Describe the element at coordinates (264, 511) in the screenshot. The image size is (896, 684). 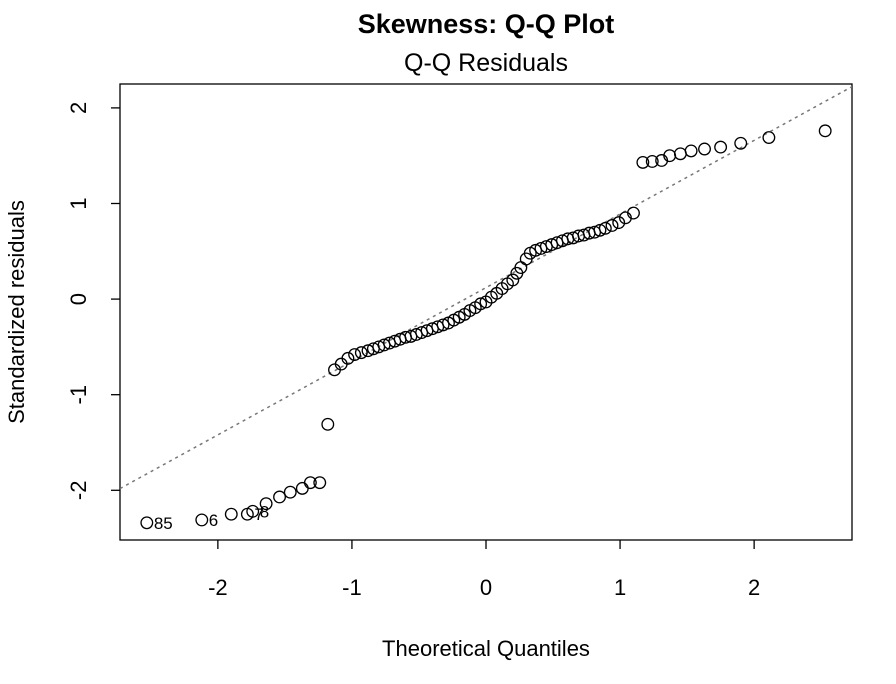
I see `point-label: 8` at that location.